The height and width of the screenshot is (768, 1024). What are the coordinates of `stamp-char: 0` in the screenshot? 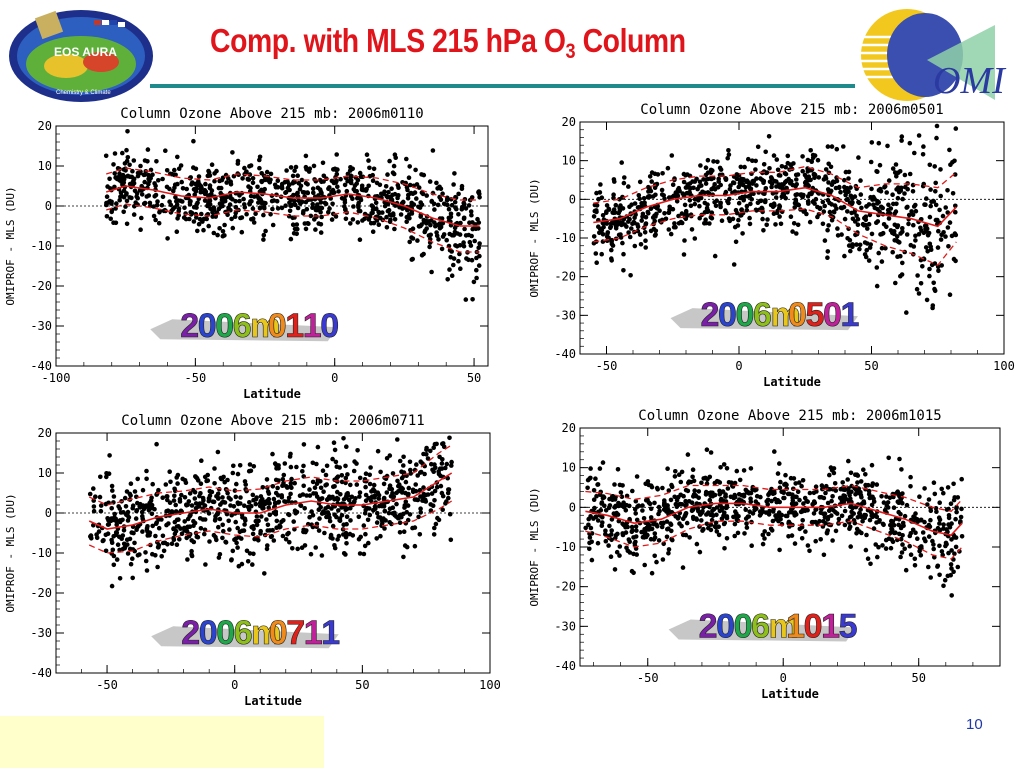 It's located at (743, 626).